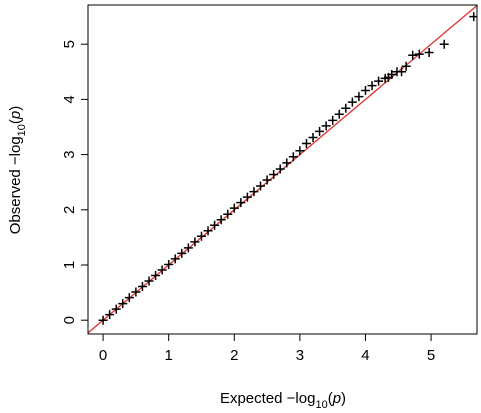 The height and width of the screenshot is (413, 481). I want to click on x-tick-label: 5, so click(431, 355).